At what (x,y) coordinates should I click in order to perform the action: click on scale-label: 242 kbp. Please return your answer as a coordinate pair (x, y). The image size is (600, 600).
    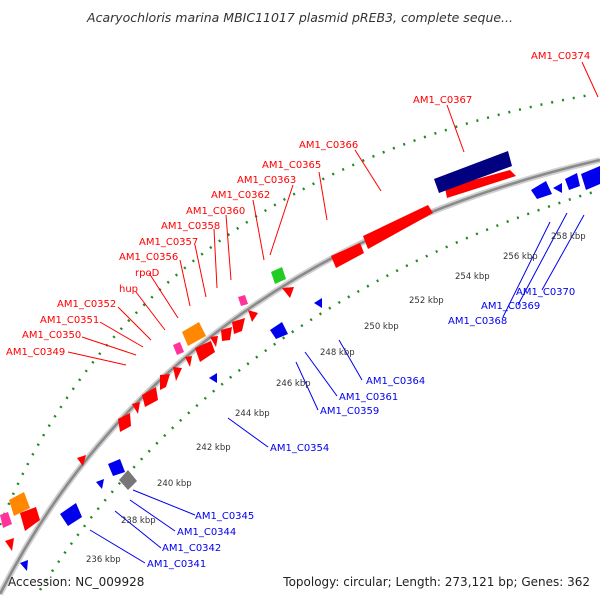
    Looking at the image, I should click on (213, 448).